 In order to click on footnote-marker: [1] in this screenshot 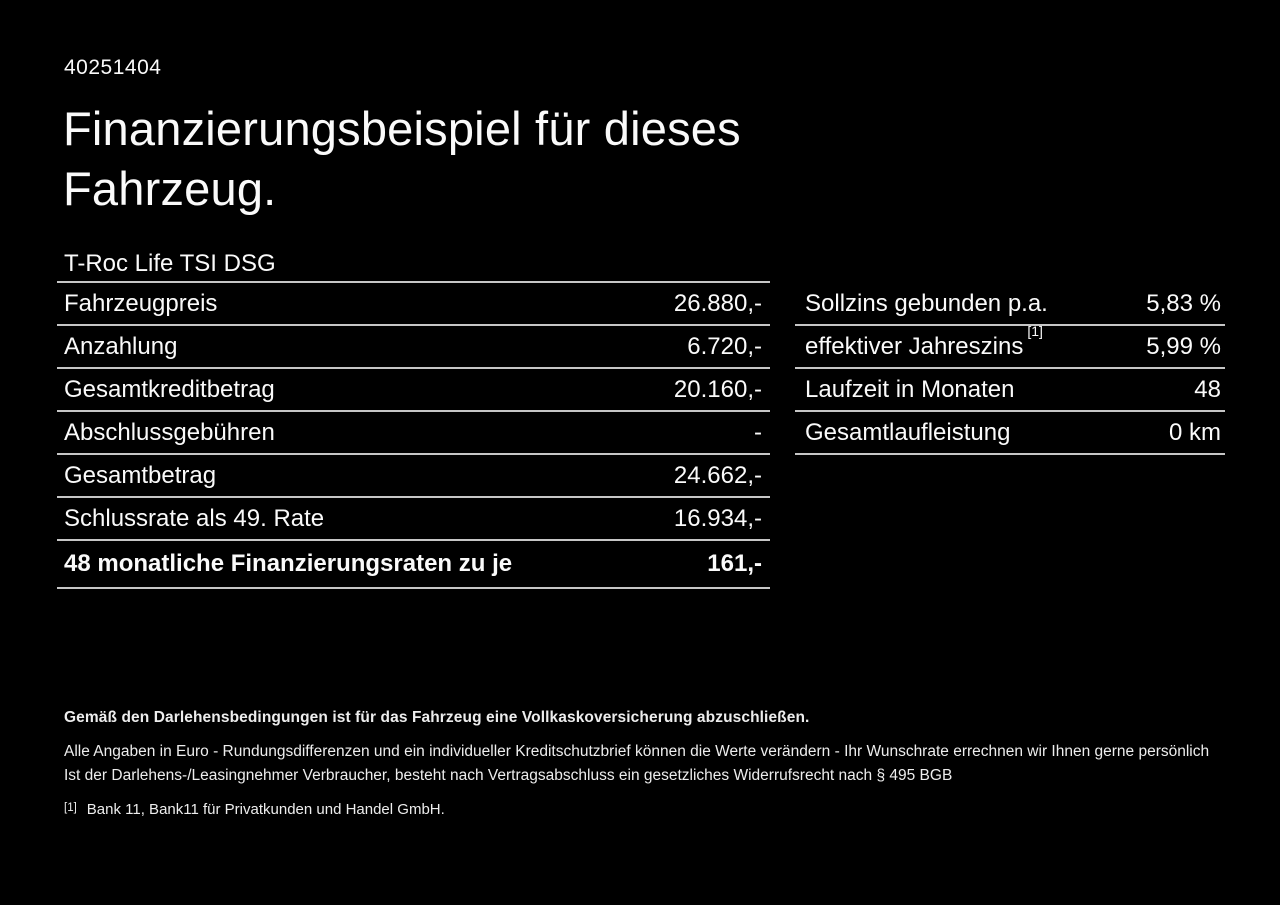, I will do `click(70, 808)`.